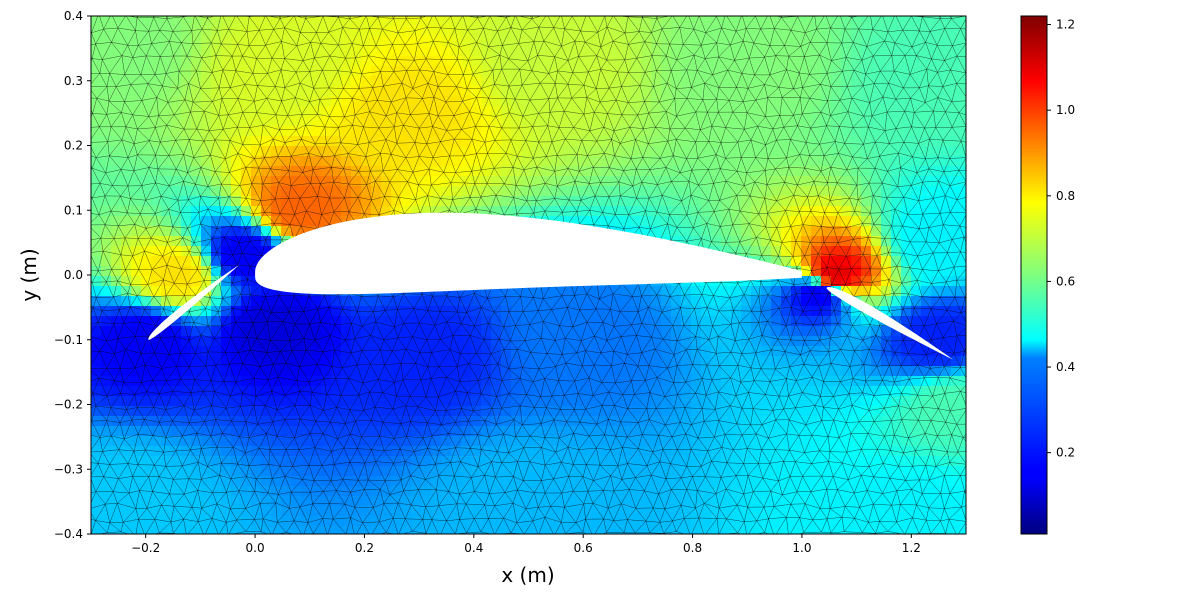 Image resolution: width=1200 pixels, height=600 pixels. What do you see at coordinates (364, 548) in the screenshot?
I see `x-tick-label: 0.2` at bounding box center [364, 548].